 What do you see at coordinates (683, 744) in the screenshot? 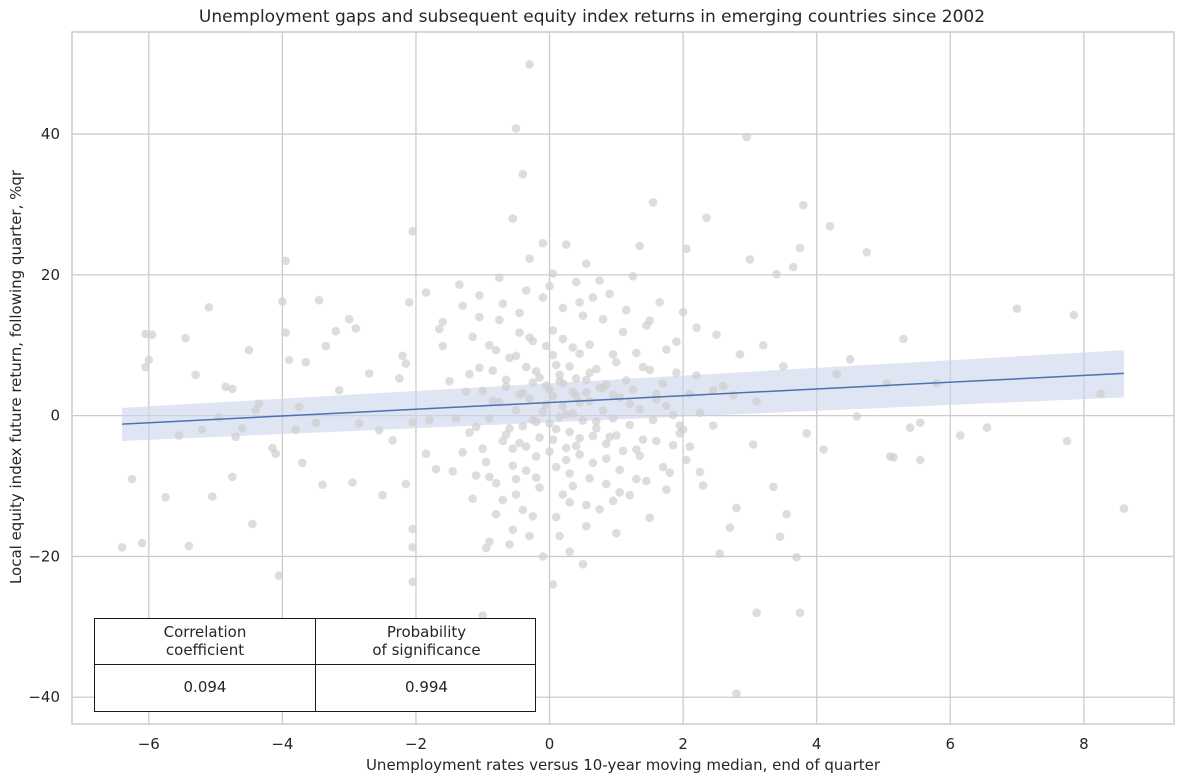
I see `x-tick-label: 2` at bounding box center [683, 744].